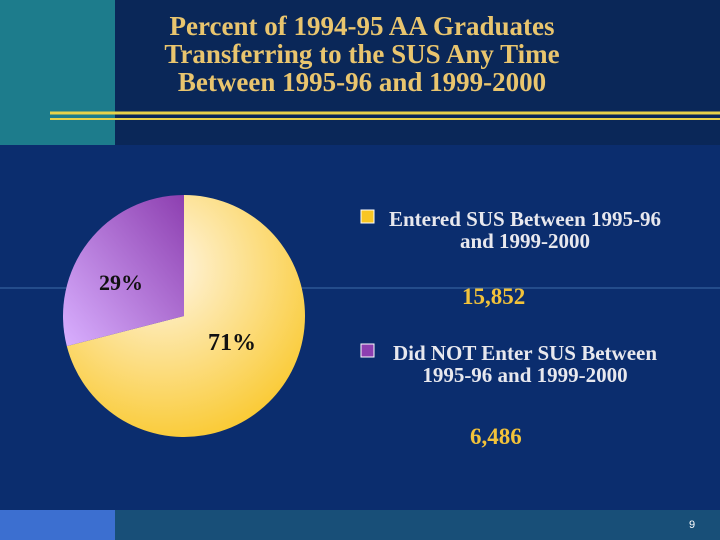 This screenshot has width=720, height=540. I want to click on footer-band, so click(360, 525).